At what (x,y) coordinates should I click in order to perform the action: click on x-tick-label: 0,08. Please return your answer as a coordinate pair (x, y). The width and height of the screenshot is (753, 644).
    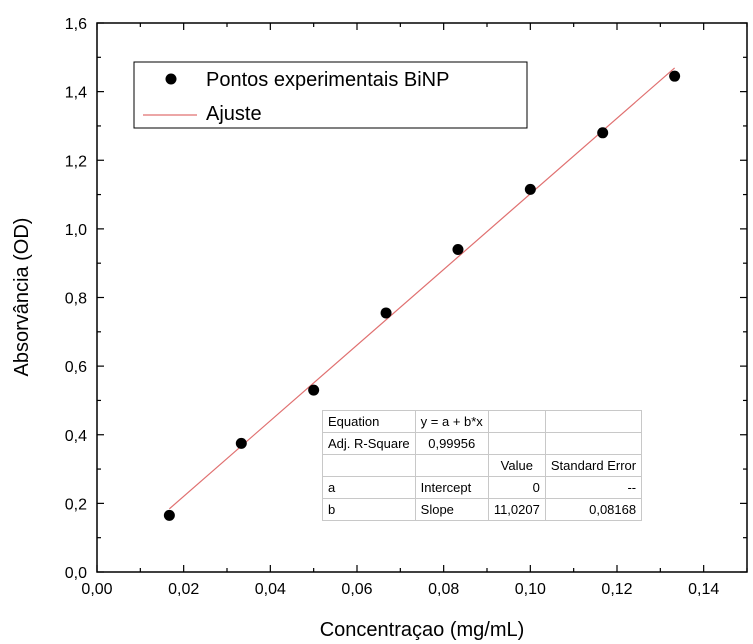
    Looking at the image, I should click on (443, 589).